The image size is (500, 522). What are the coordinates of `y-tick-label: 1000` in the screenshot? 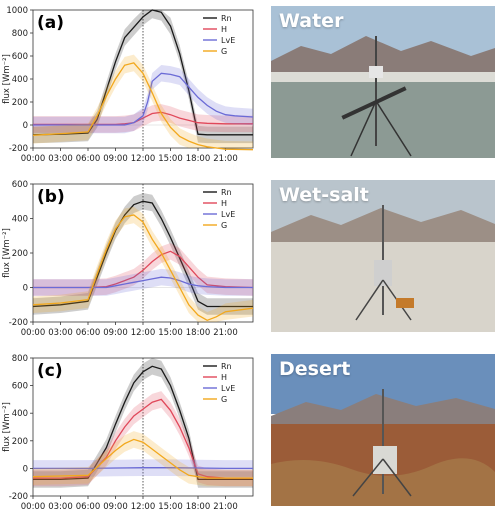 It's located at (17, 11).